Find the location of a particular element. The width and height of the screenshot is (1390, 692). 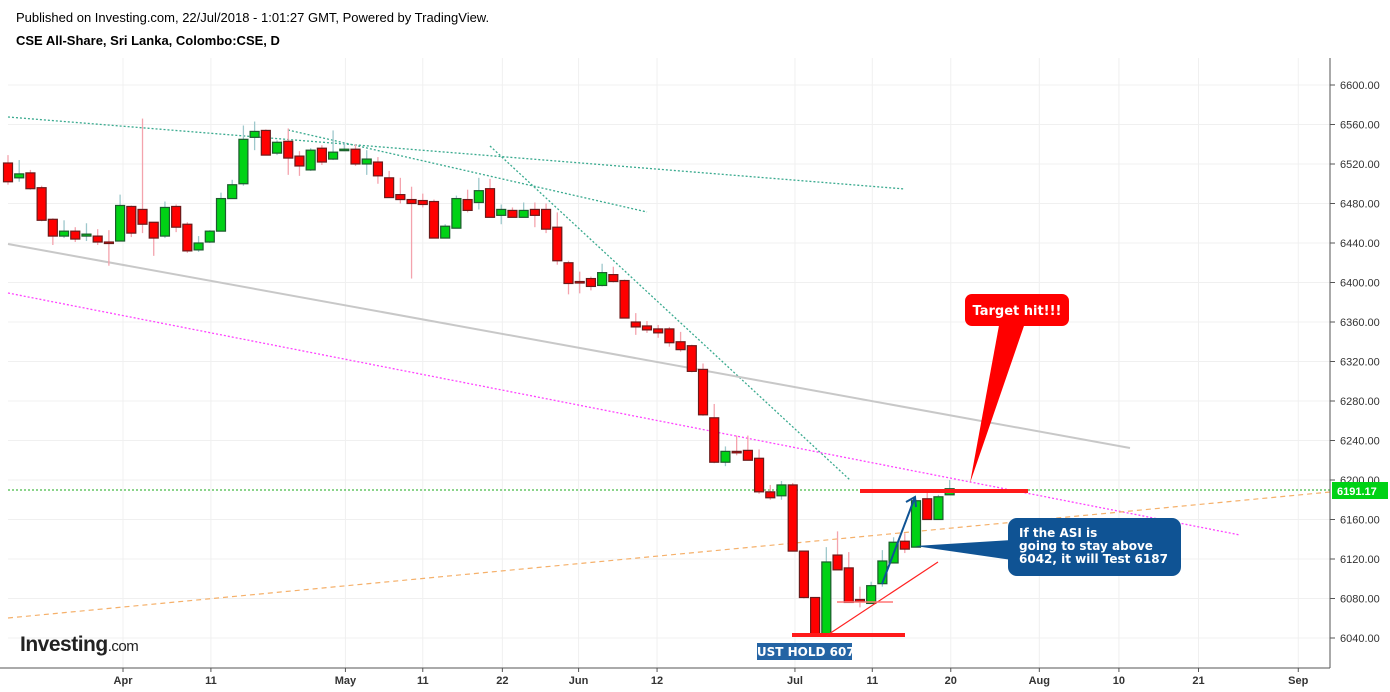

y-tick-label: 6440.00 is located at coordinates (1360, 244).